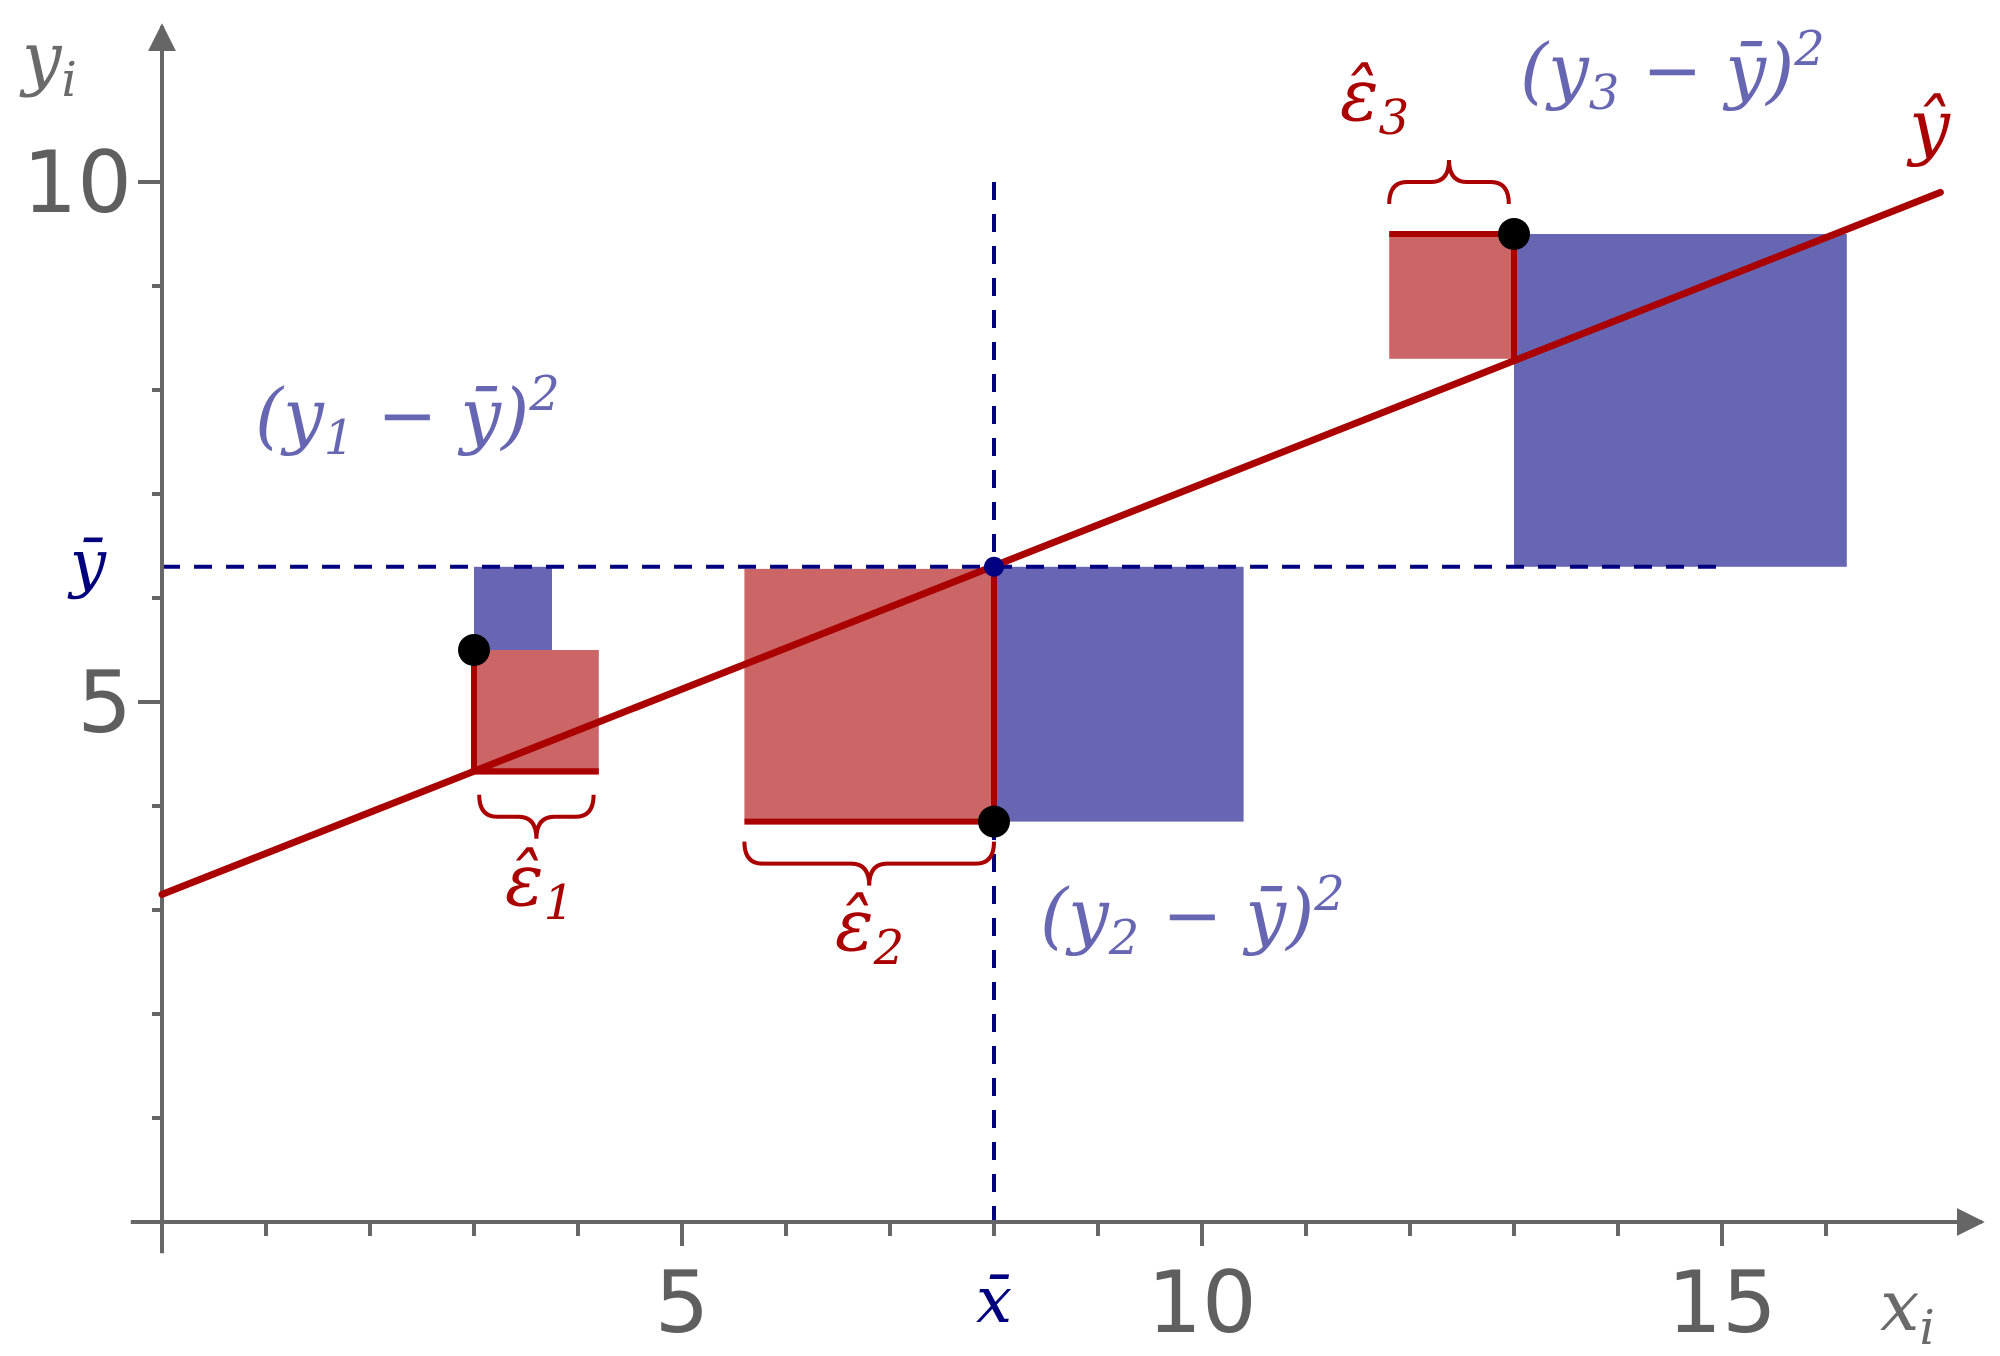  What do you see at coordinates (994, 1234) in the screenshot?
I see `x-minor-ticks` at bounding box center [994, 1234].